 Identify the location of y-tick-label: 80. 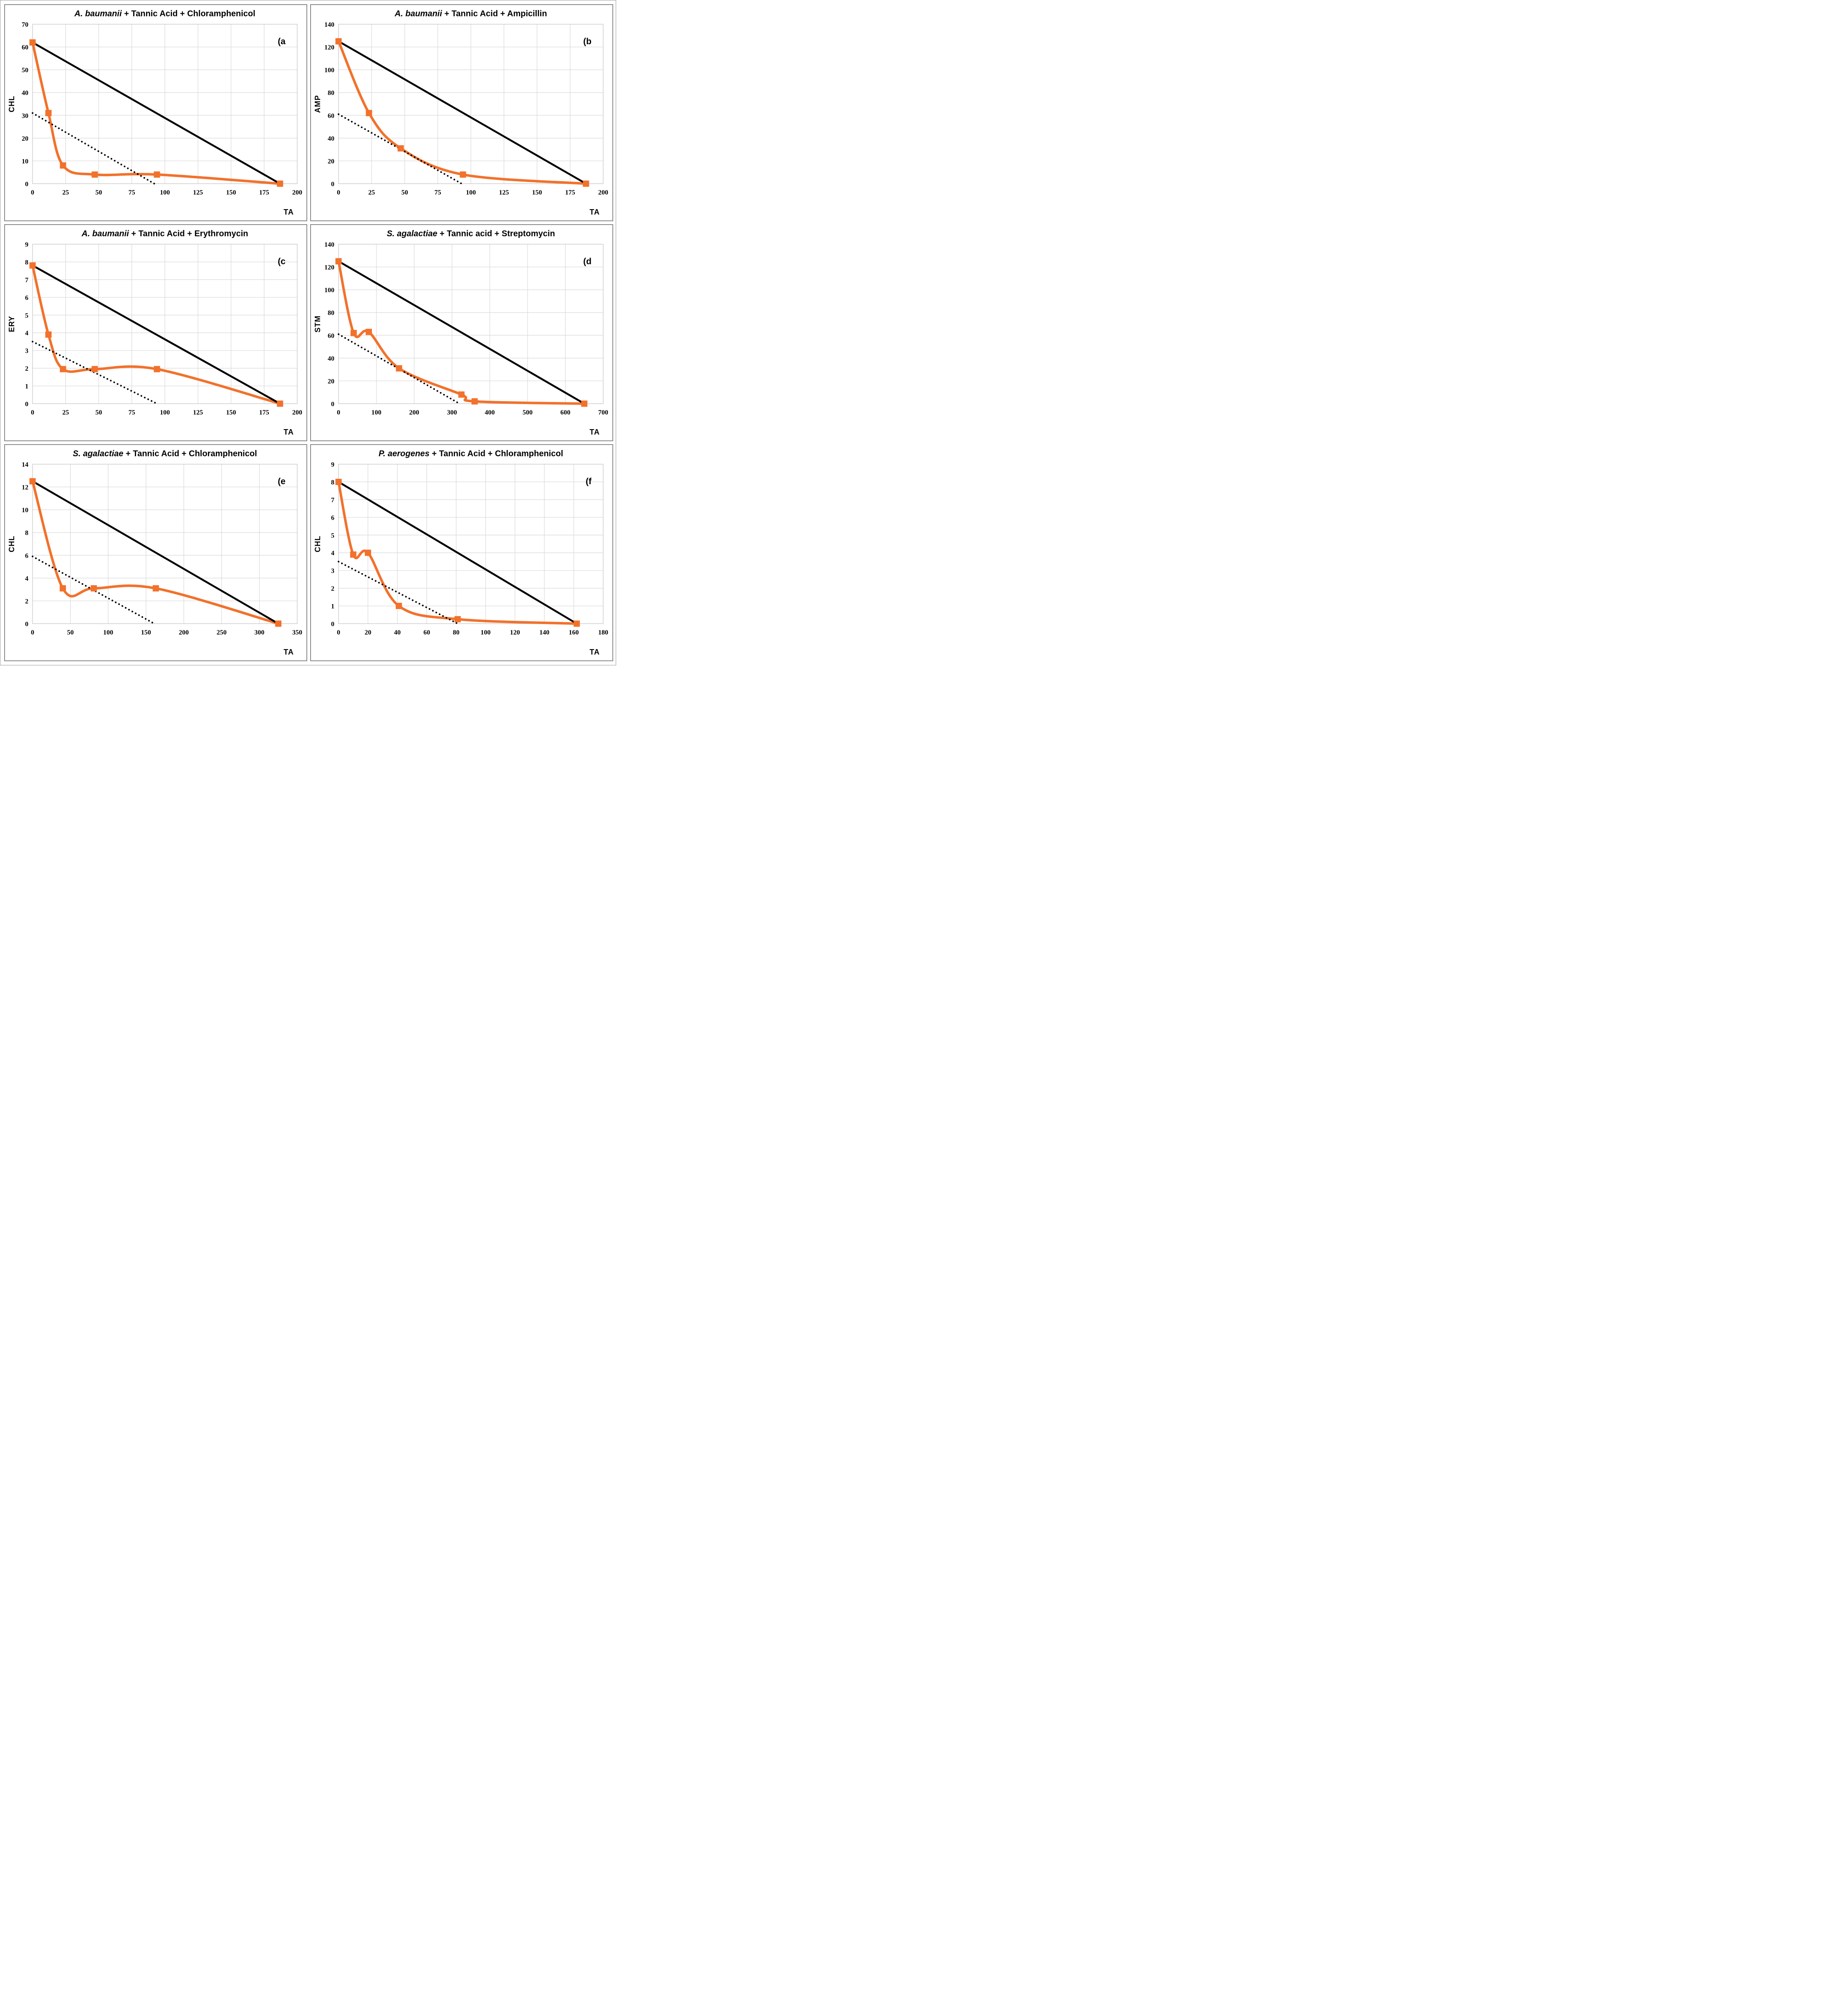
(331, 93).